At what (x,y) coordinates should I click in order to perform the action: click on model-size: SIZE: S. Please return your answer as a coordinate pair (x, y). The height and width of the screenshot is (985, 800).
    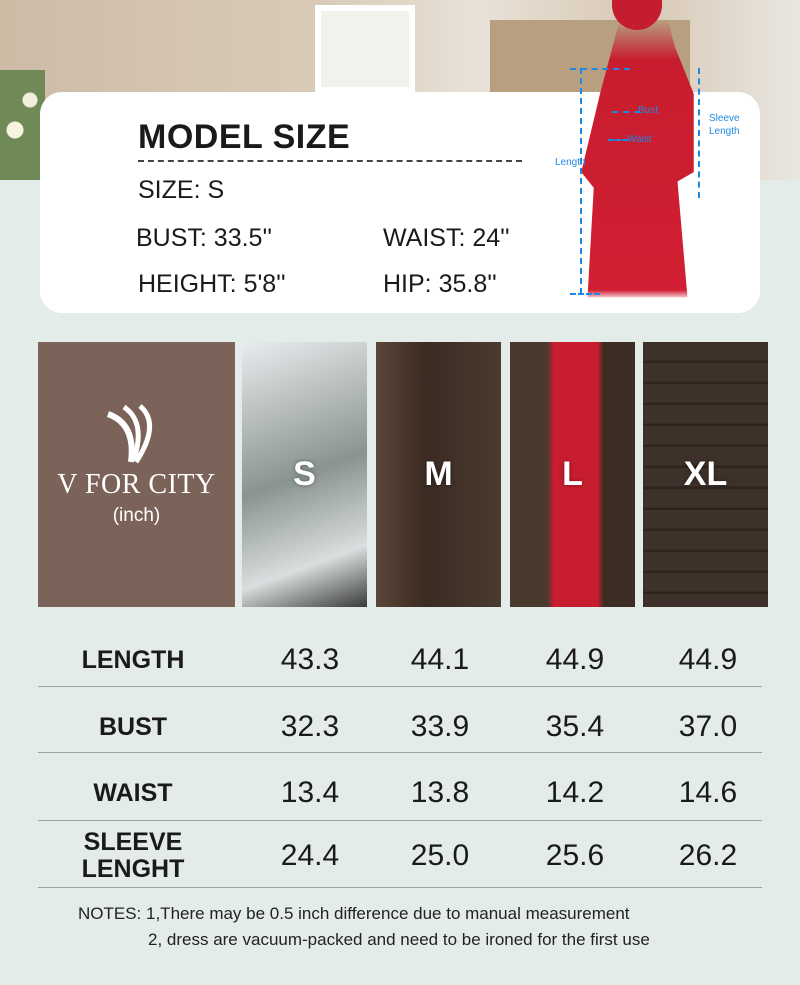
    Looking at the image, I should click on (181, 190).